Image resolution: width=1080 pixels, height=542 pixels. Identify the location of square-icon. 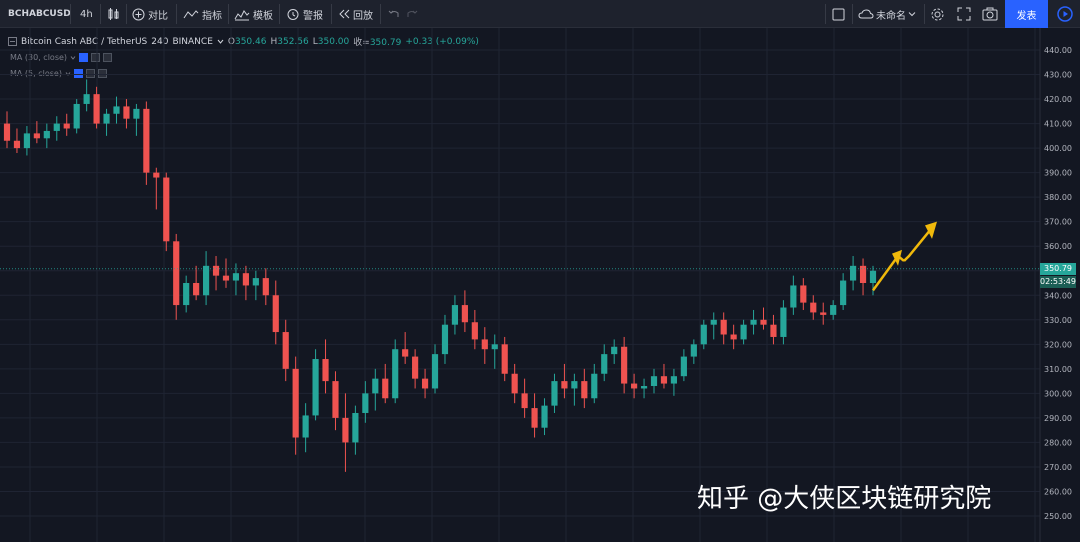
(838, 14).